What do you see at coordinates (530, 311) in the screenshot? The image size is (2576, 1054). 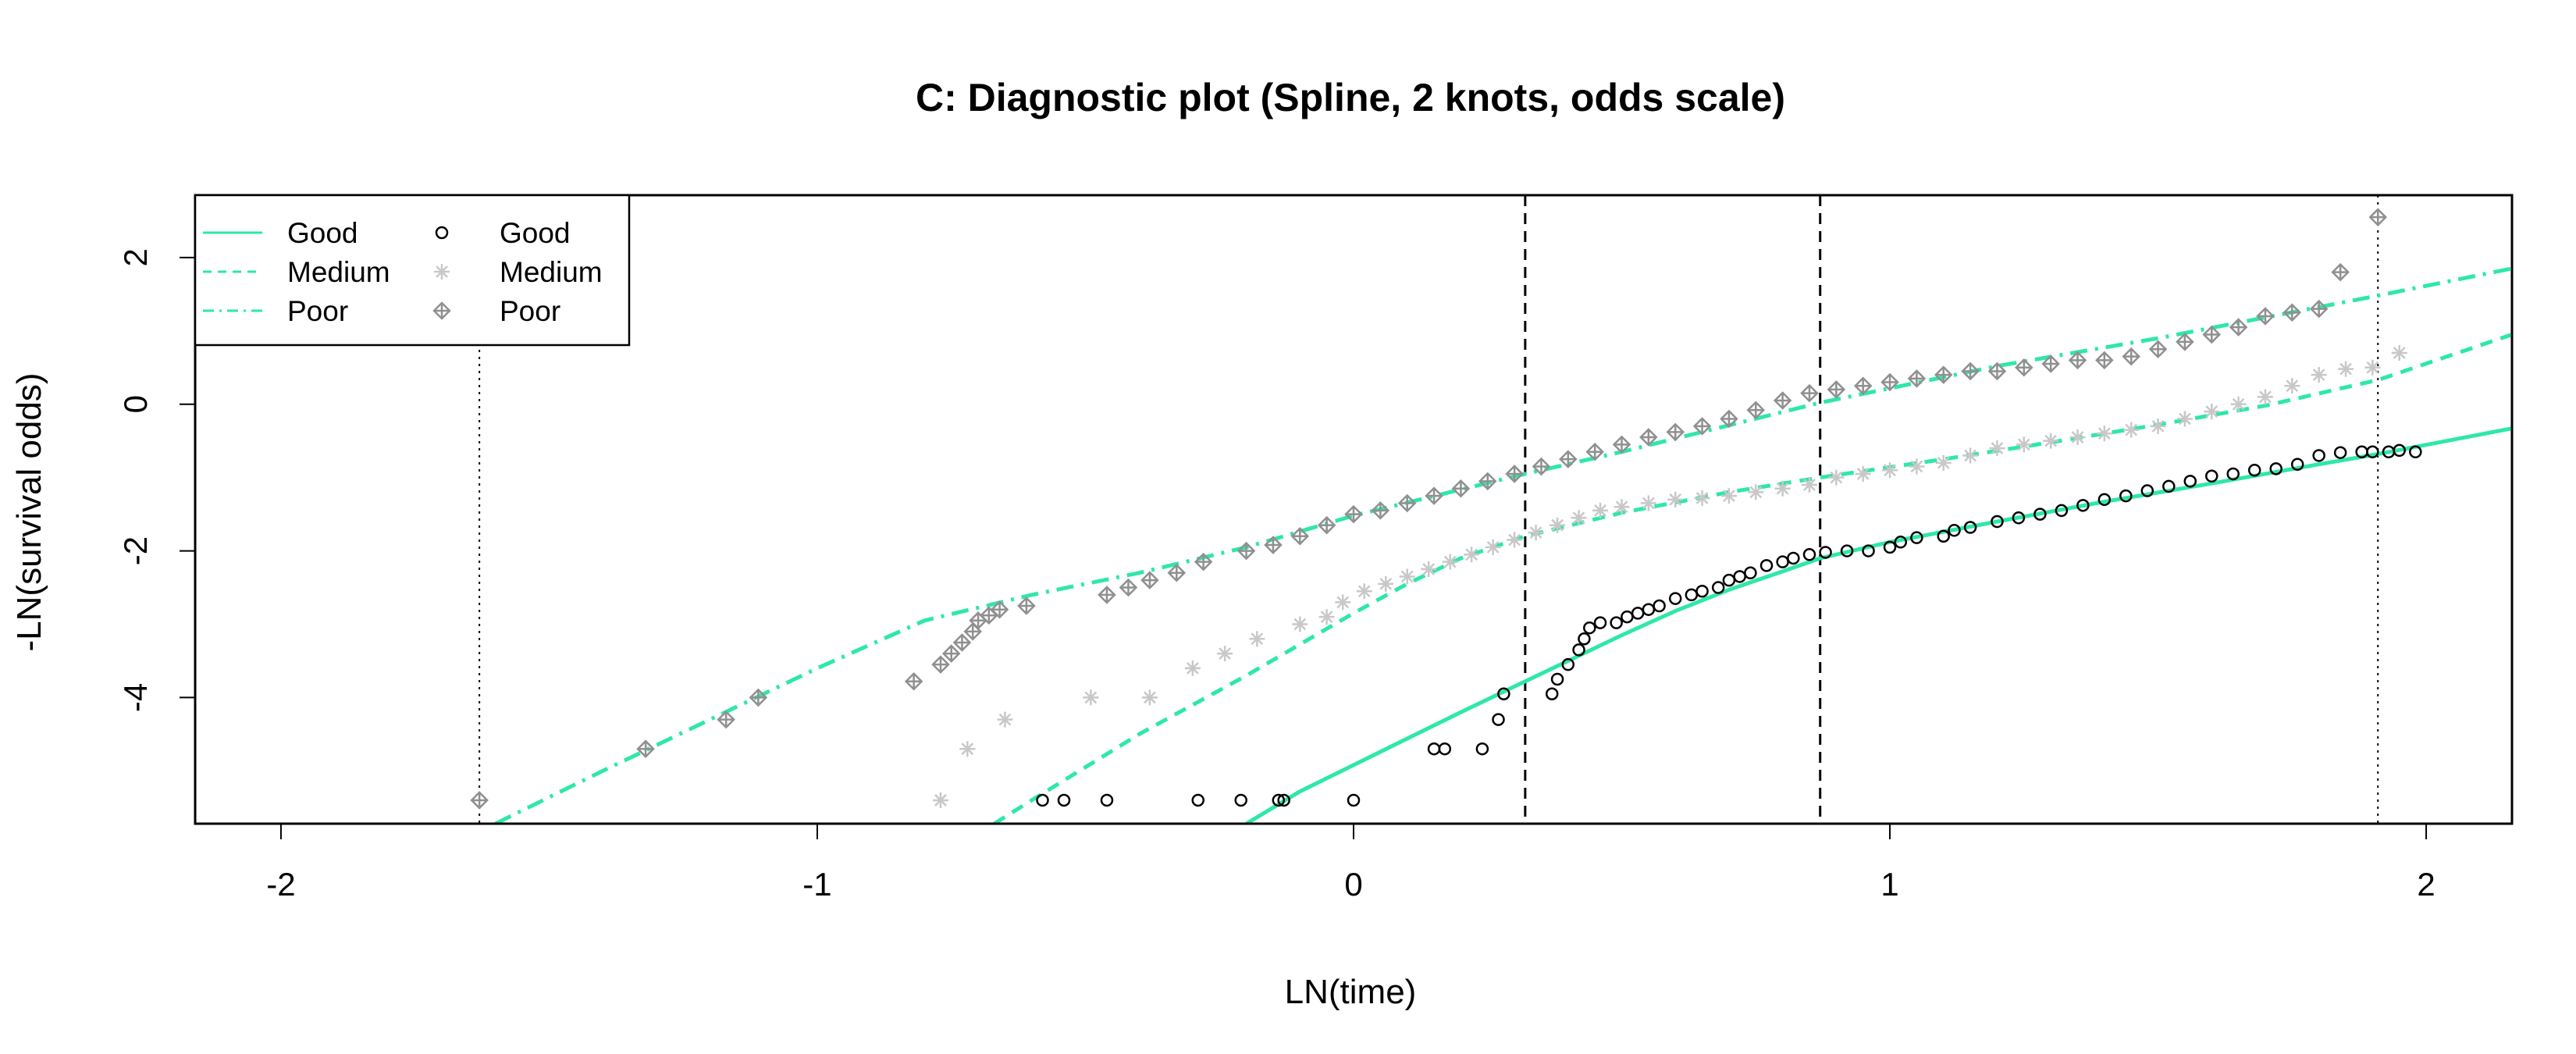 I see `legend-point-label: Poor` at bounding box center [530, 311].